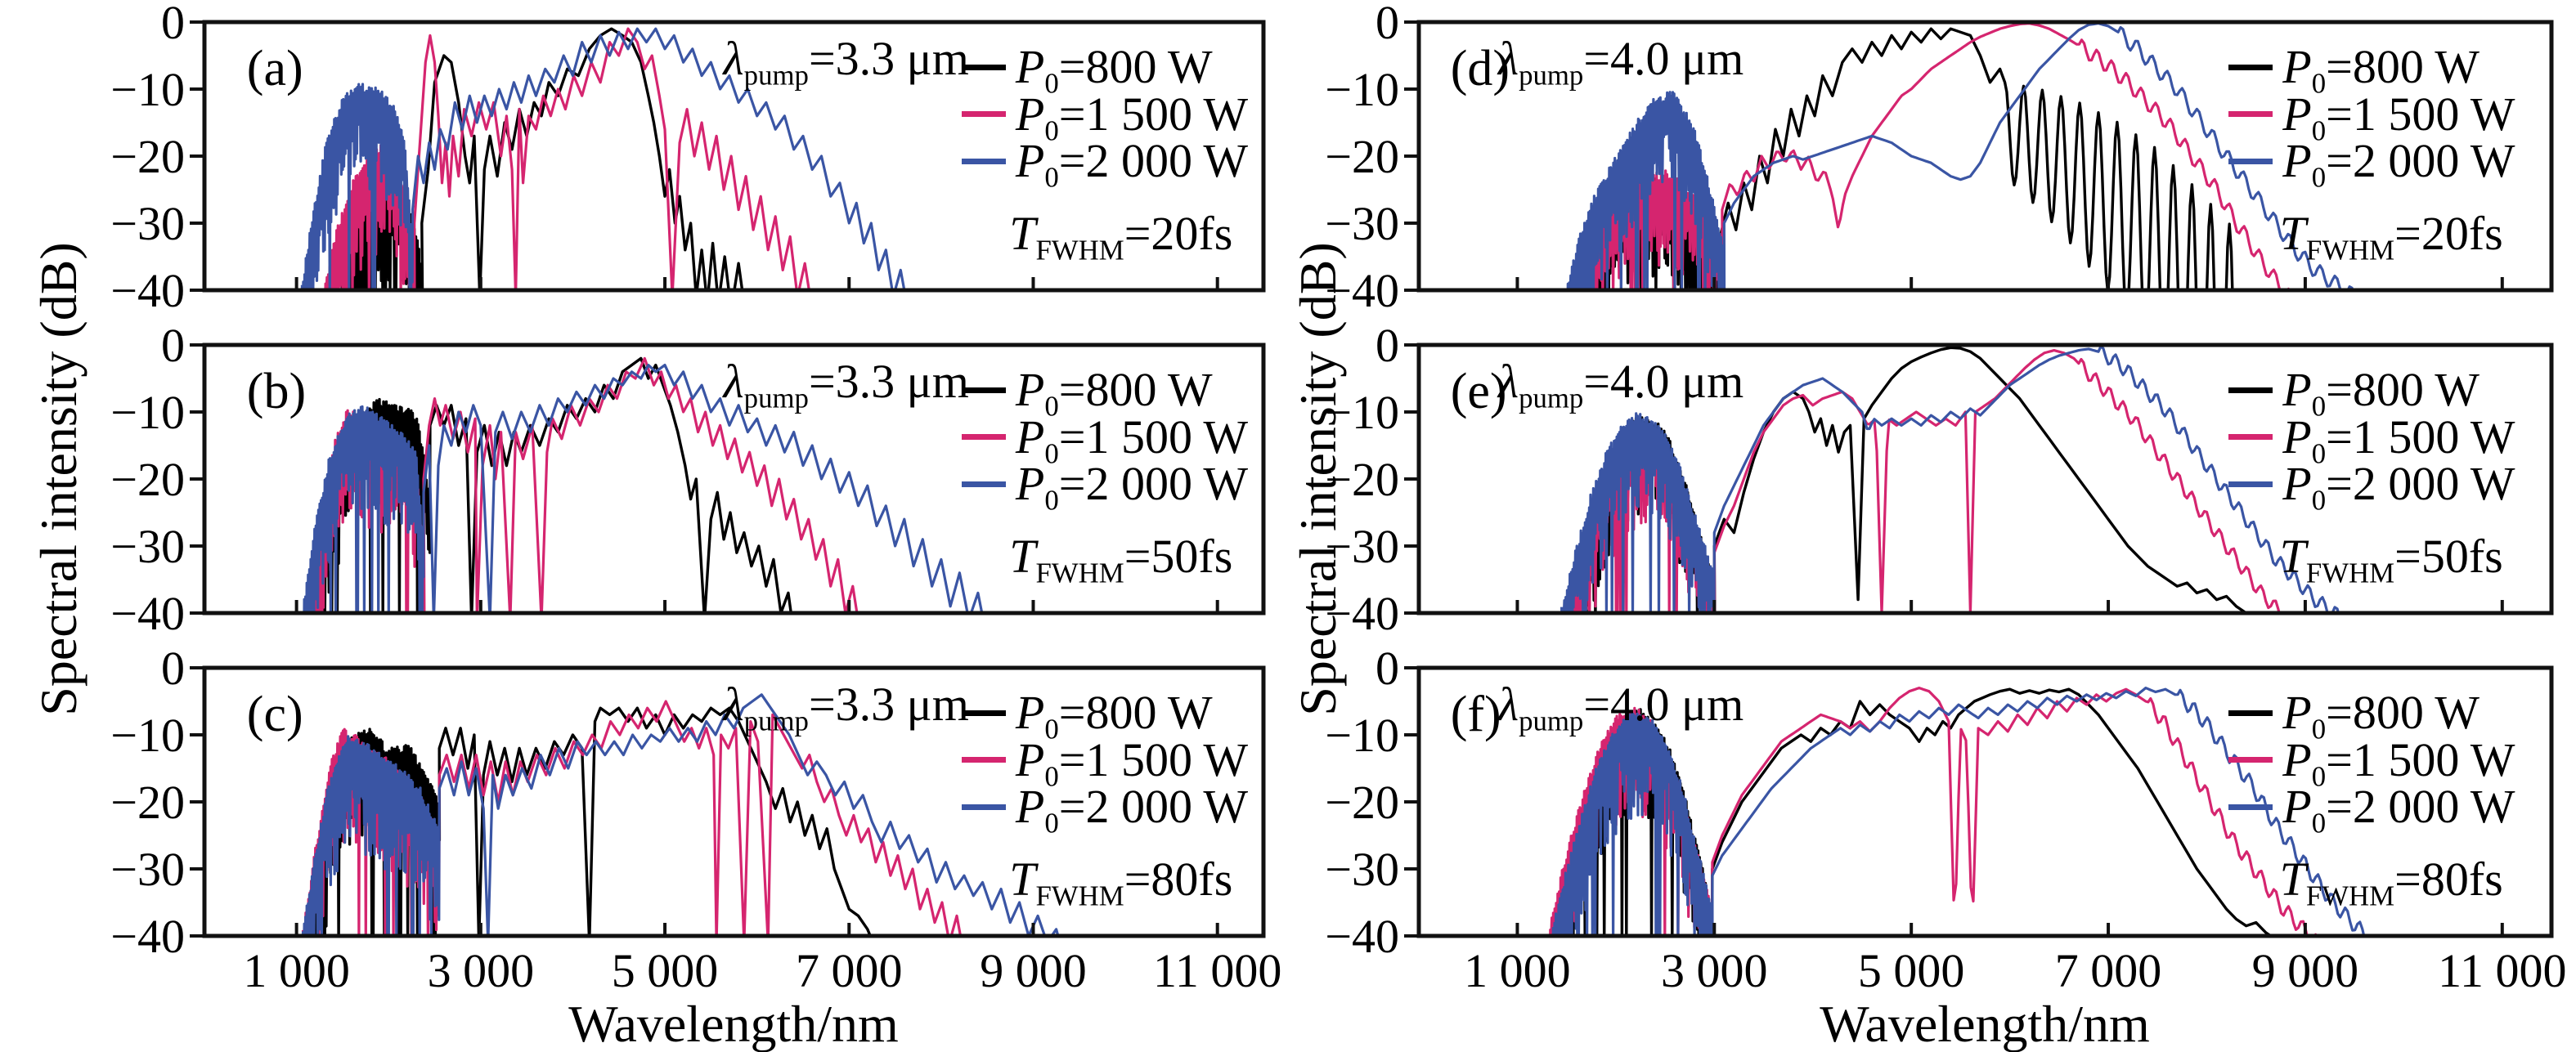 This screenshot has width=2576, height=1052. Describe the element at coordinates (2391, 236) in the screenshot. I see `pulse-duration-annotation: TFWHM=20fs` at that location.